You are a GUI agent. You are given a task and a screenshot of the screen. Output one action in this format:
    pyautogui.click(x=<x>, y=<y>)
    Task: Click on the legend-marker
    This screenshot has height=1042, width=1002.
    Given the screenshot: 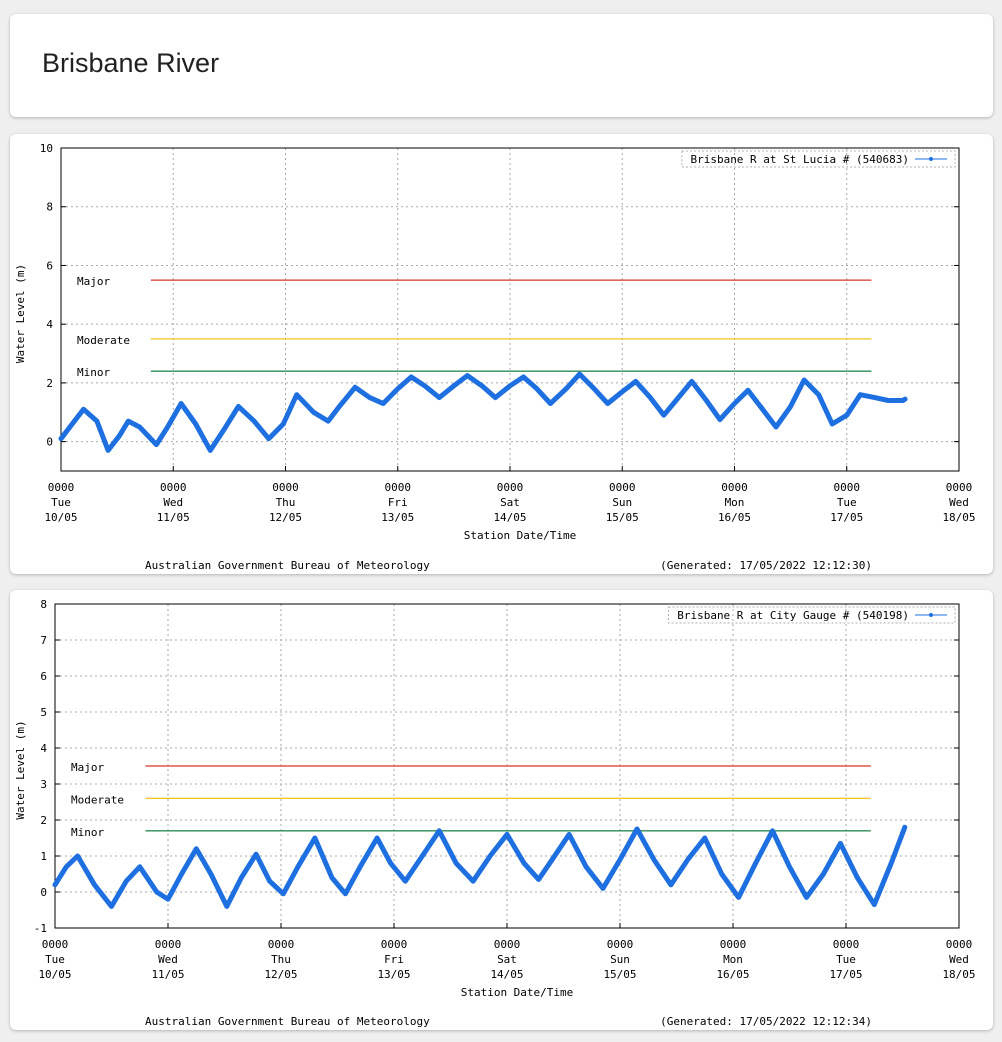 What is the action you would take?
    pyautogui.click(x=931, y=159)
    